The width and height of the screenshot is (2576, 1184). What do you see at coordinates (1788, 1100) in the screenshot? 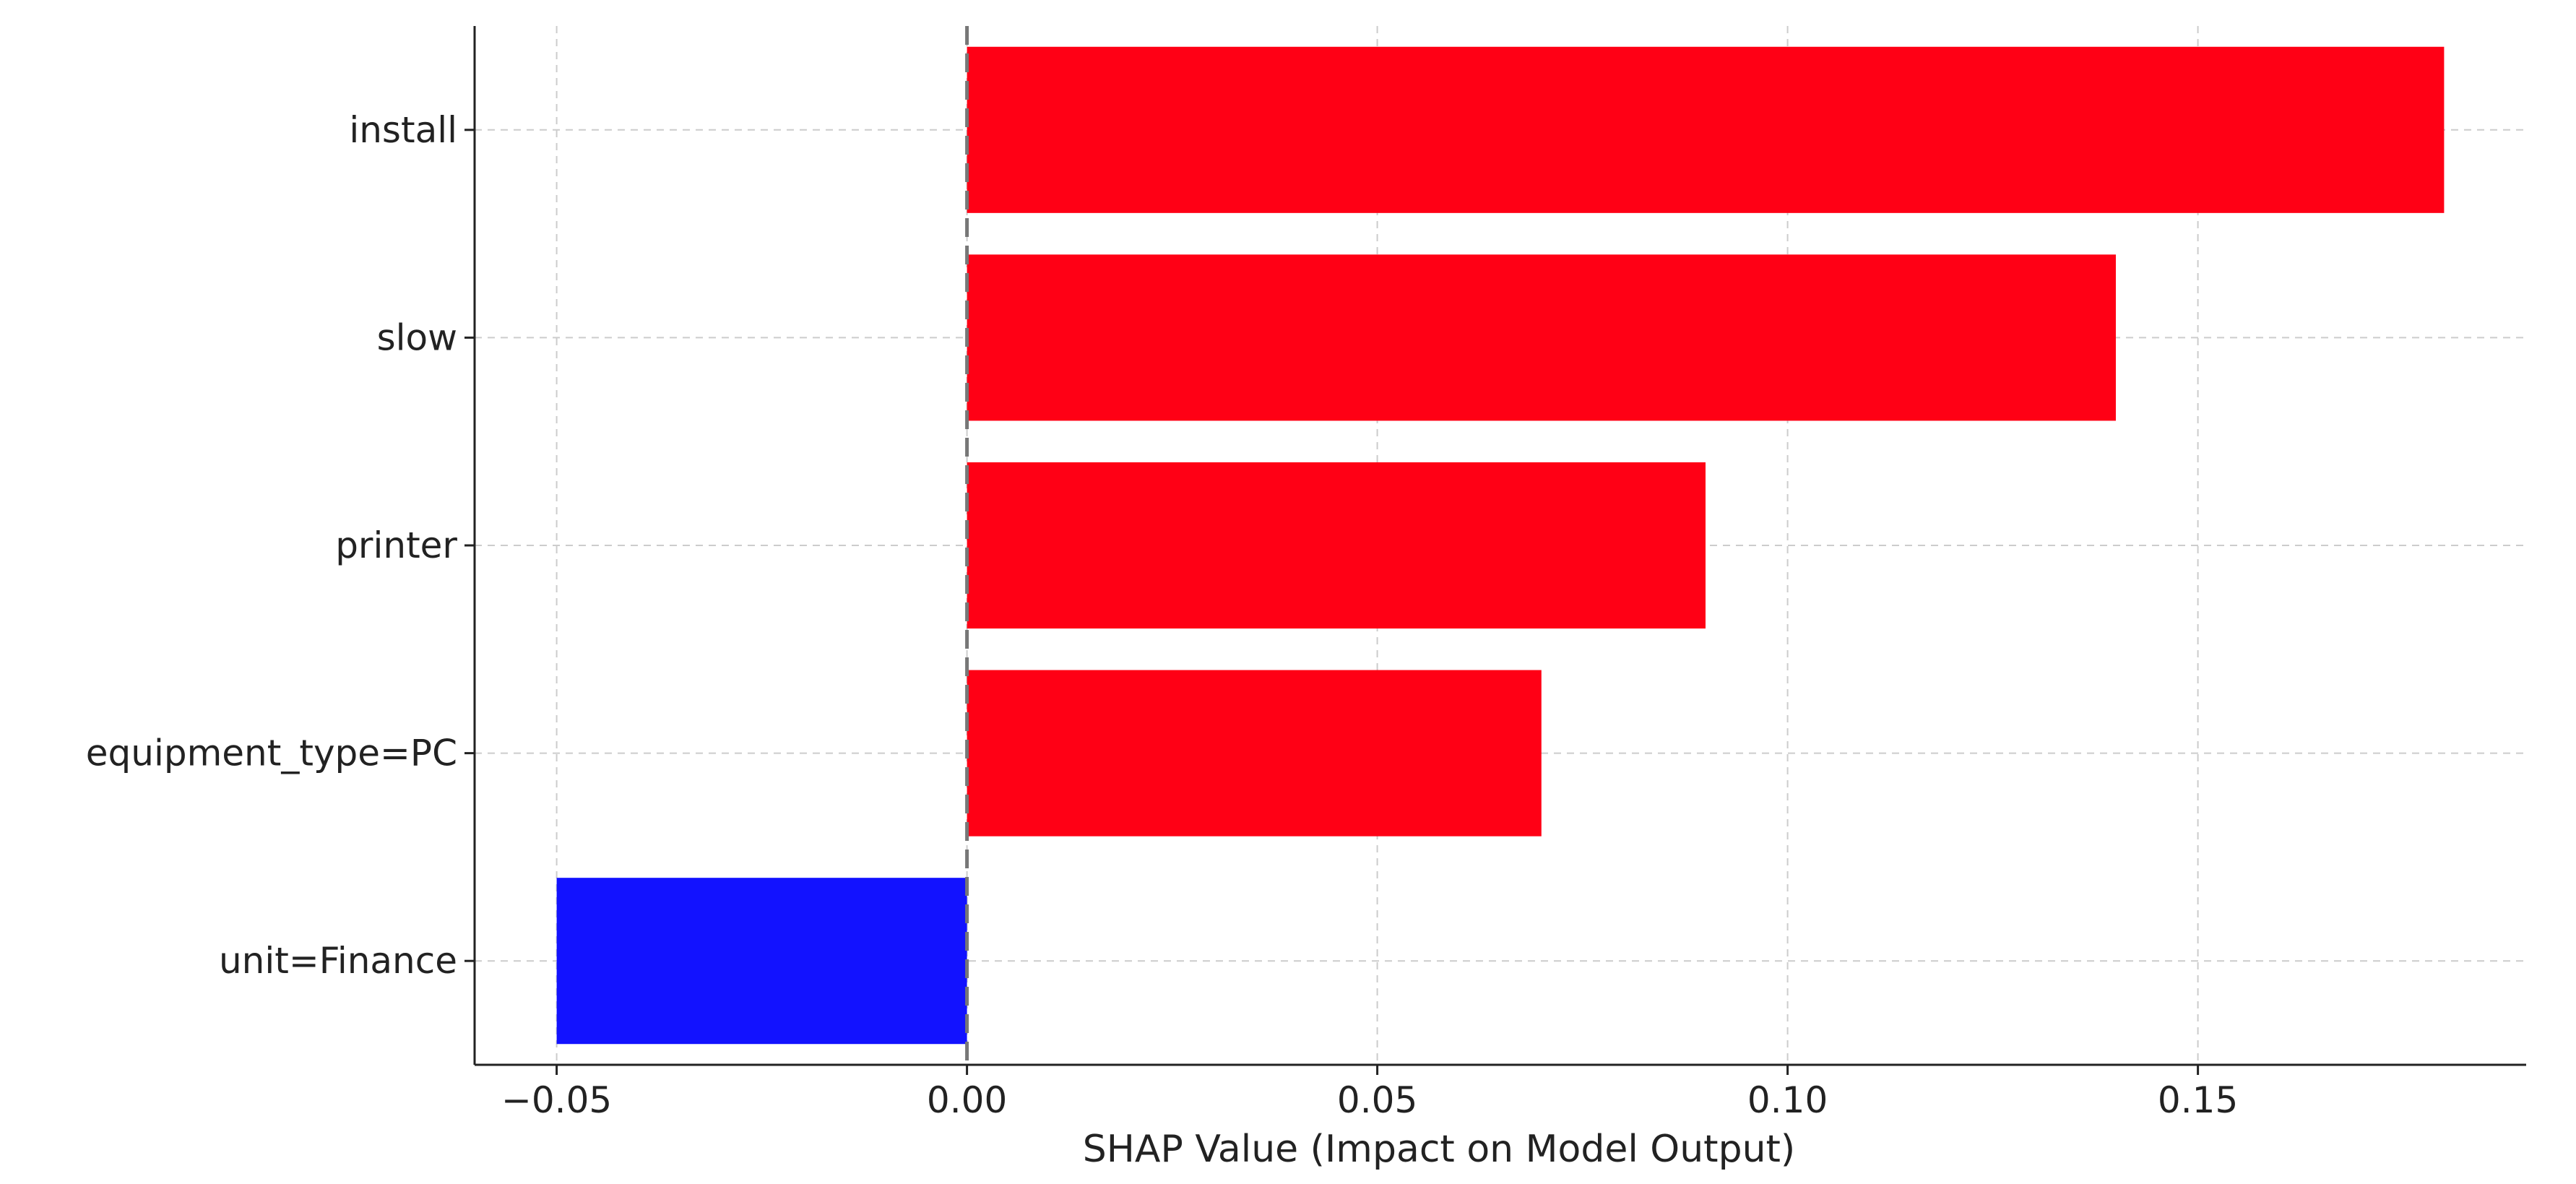
I see `x-tick-label: 0.10` at bounding box center [1788, 1100].